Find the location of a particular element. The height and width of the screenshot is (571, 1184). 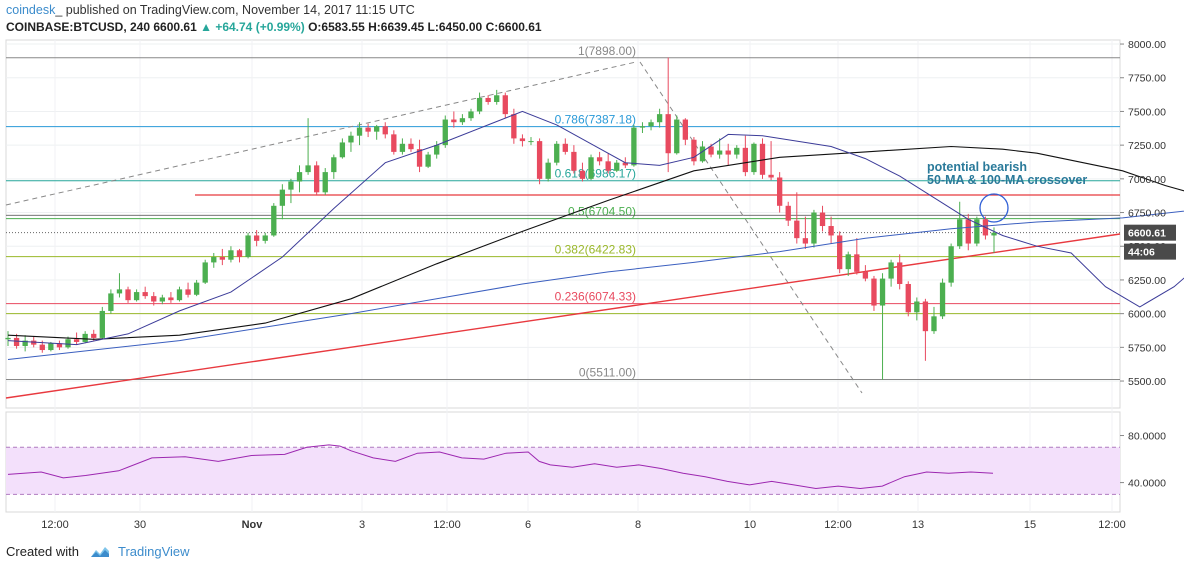

price-badge-label: 6600.61 is located at coordinates (1147, 234).